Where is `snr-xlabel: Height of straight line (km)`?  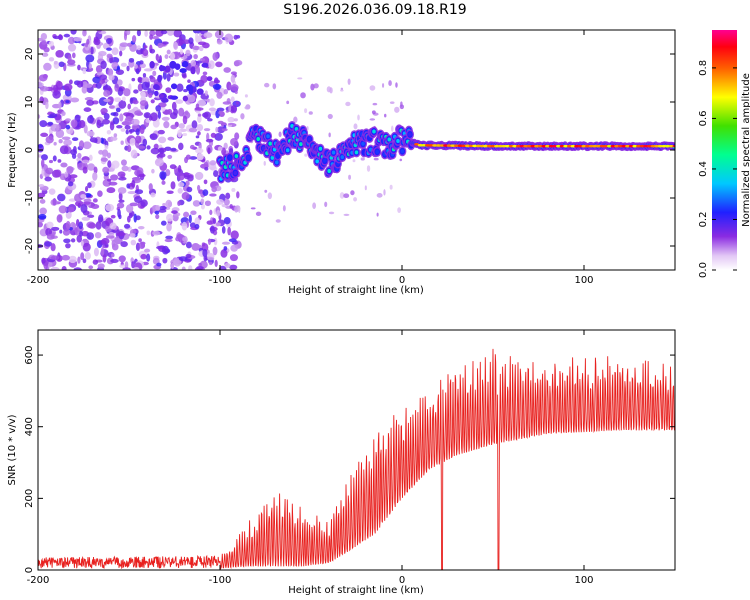
snr-xlabel: Height of straight line (km) is located at coordinates (356, 590).